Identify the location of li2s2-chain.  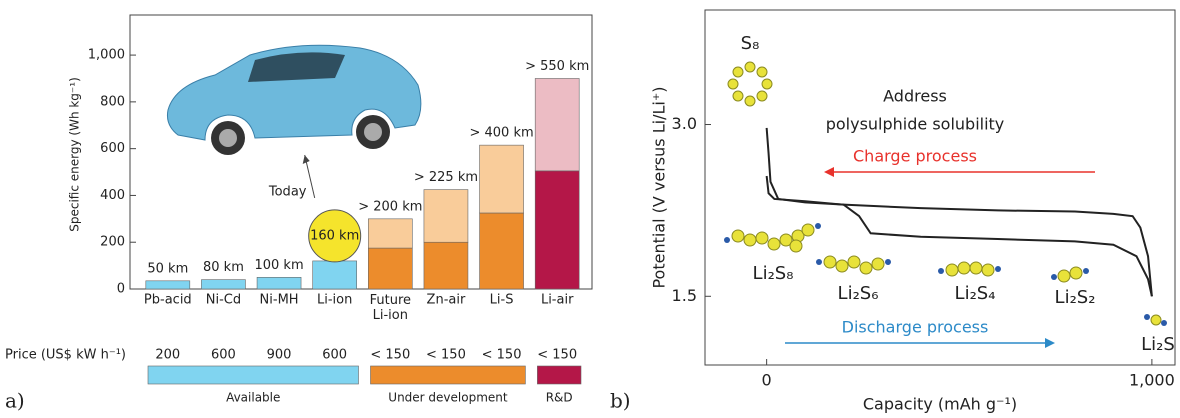
(1070, 274).